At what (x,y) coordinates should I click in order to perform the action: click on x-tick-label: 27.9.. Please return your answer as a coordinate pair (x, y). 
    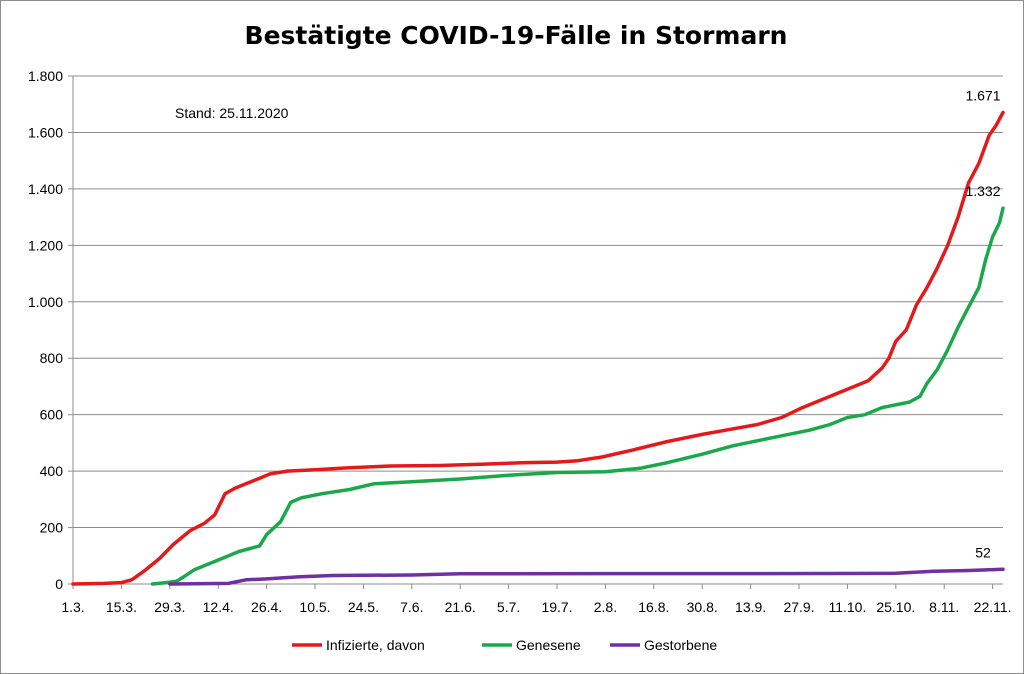
    Looking at the image, I should click on (798, 607).